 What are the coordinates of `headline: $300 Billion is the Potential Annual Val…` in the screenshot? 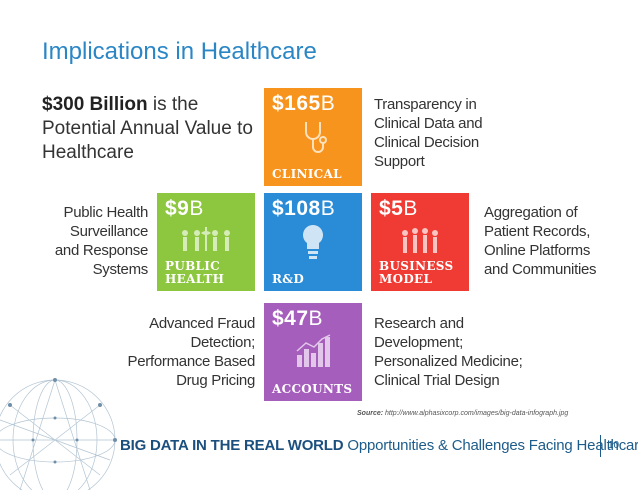 It's located at (152, 129).